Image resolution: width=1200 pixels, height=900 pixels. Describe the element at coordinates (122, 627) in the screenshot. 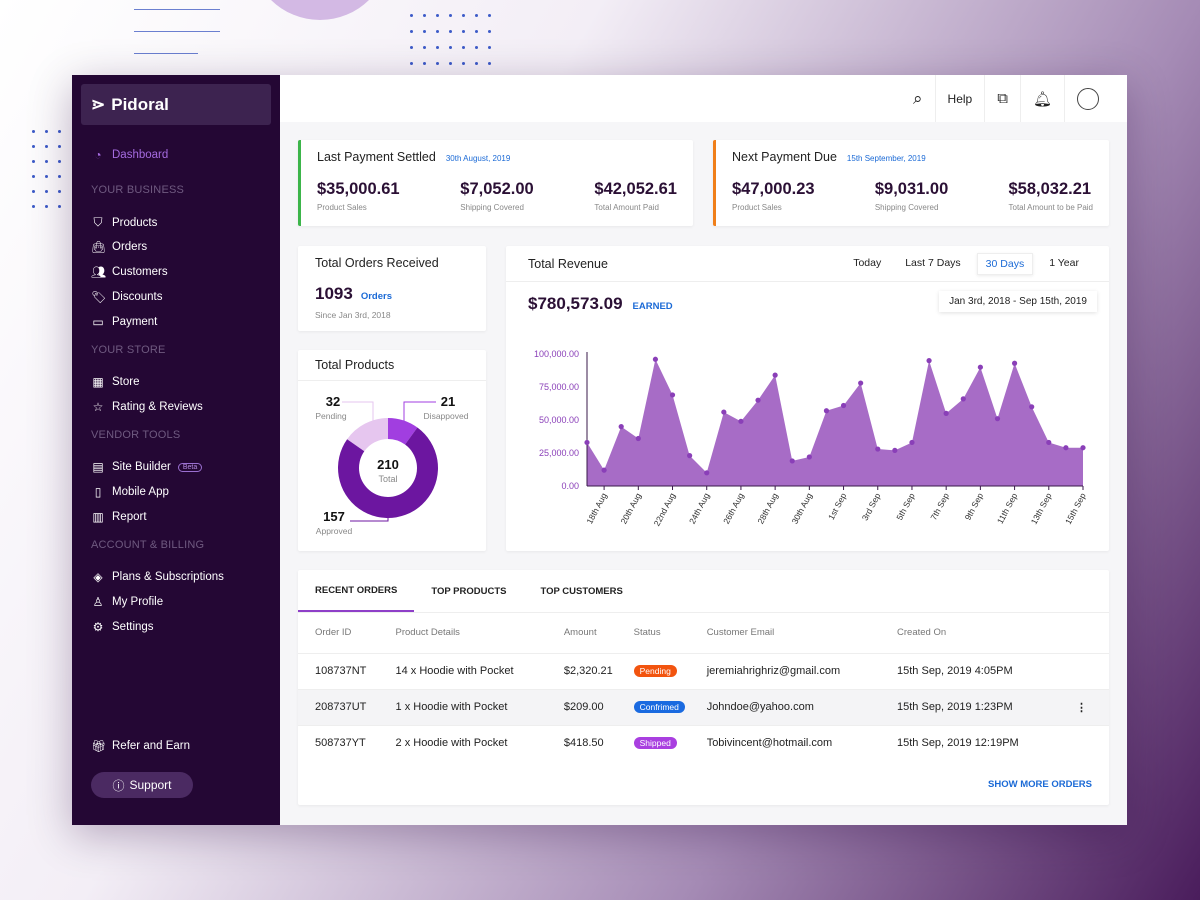

I see `sidebar-item-settings: ⚙ Settings` at that location.